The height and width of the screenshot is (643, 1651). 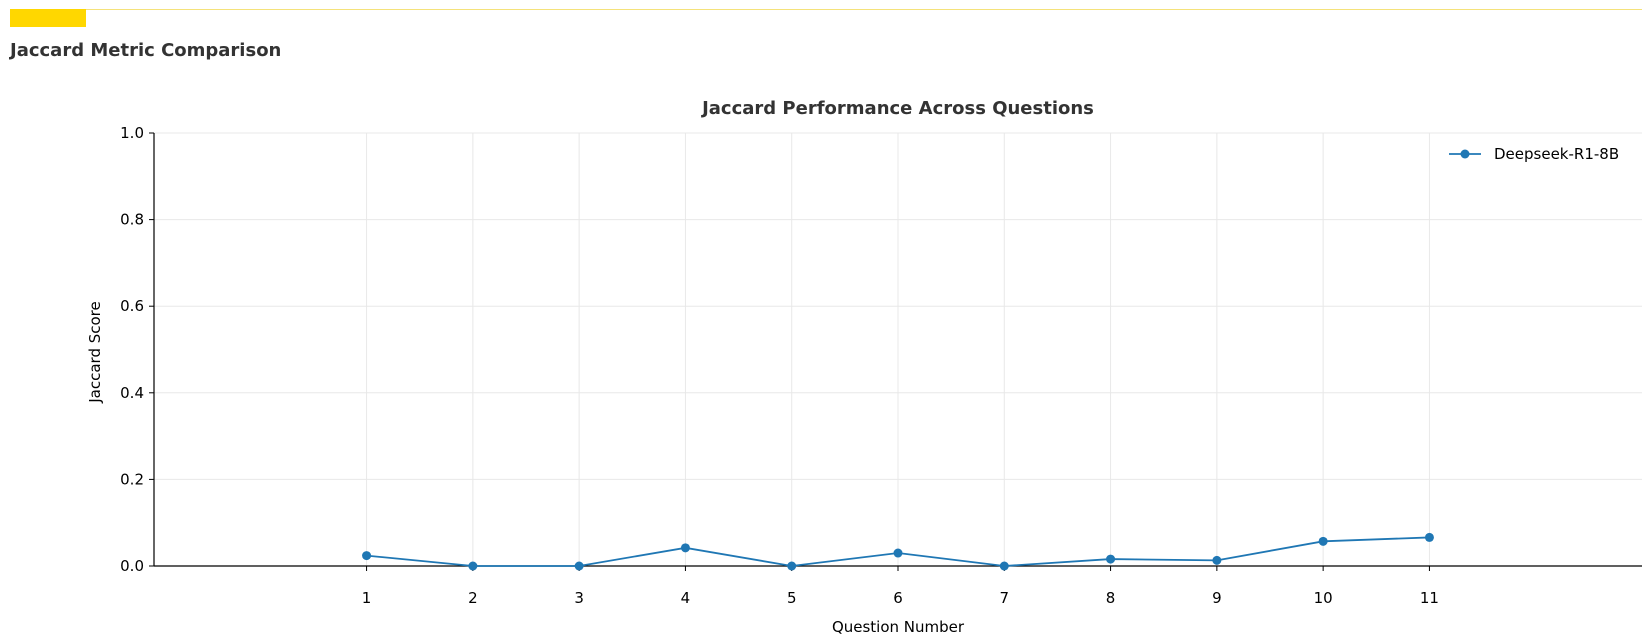 I want to click on y-tick-label: 0.2, so click(x=132, y=479).